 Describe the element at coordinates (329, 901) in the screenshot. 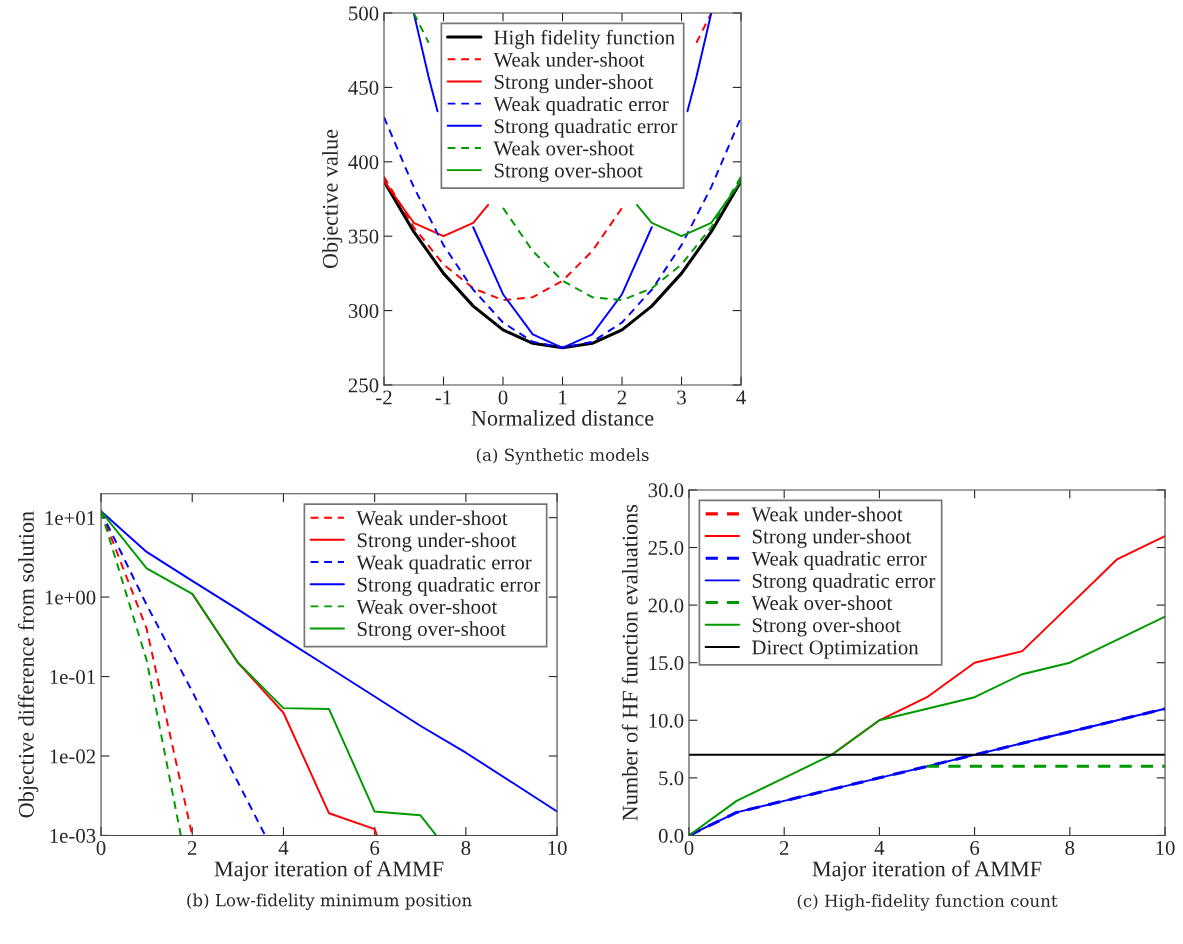

I see `text: (b) Low-fidelity minimum position` at that location.